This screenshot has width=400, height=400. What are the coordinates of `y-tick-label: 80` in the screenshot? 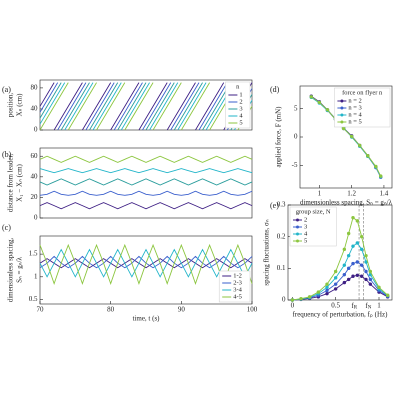 It's located at (35, 88).